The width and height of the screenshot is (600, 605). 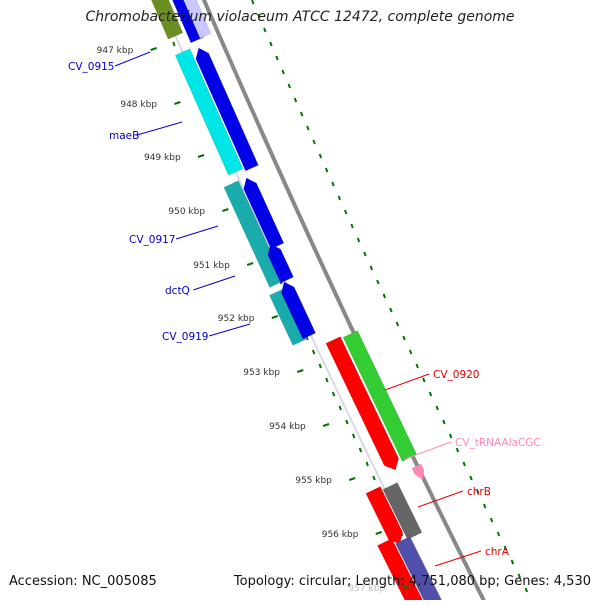 What do you see at coordinates (185, 337) in the screenshot?
I see `gene-label: CV_0919` at bounding box center [185, 337].